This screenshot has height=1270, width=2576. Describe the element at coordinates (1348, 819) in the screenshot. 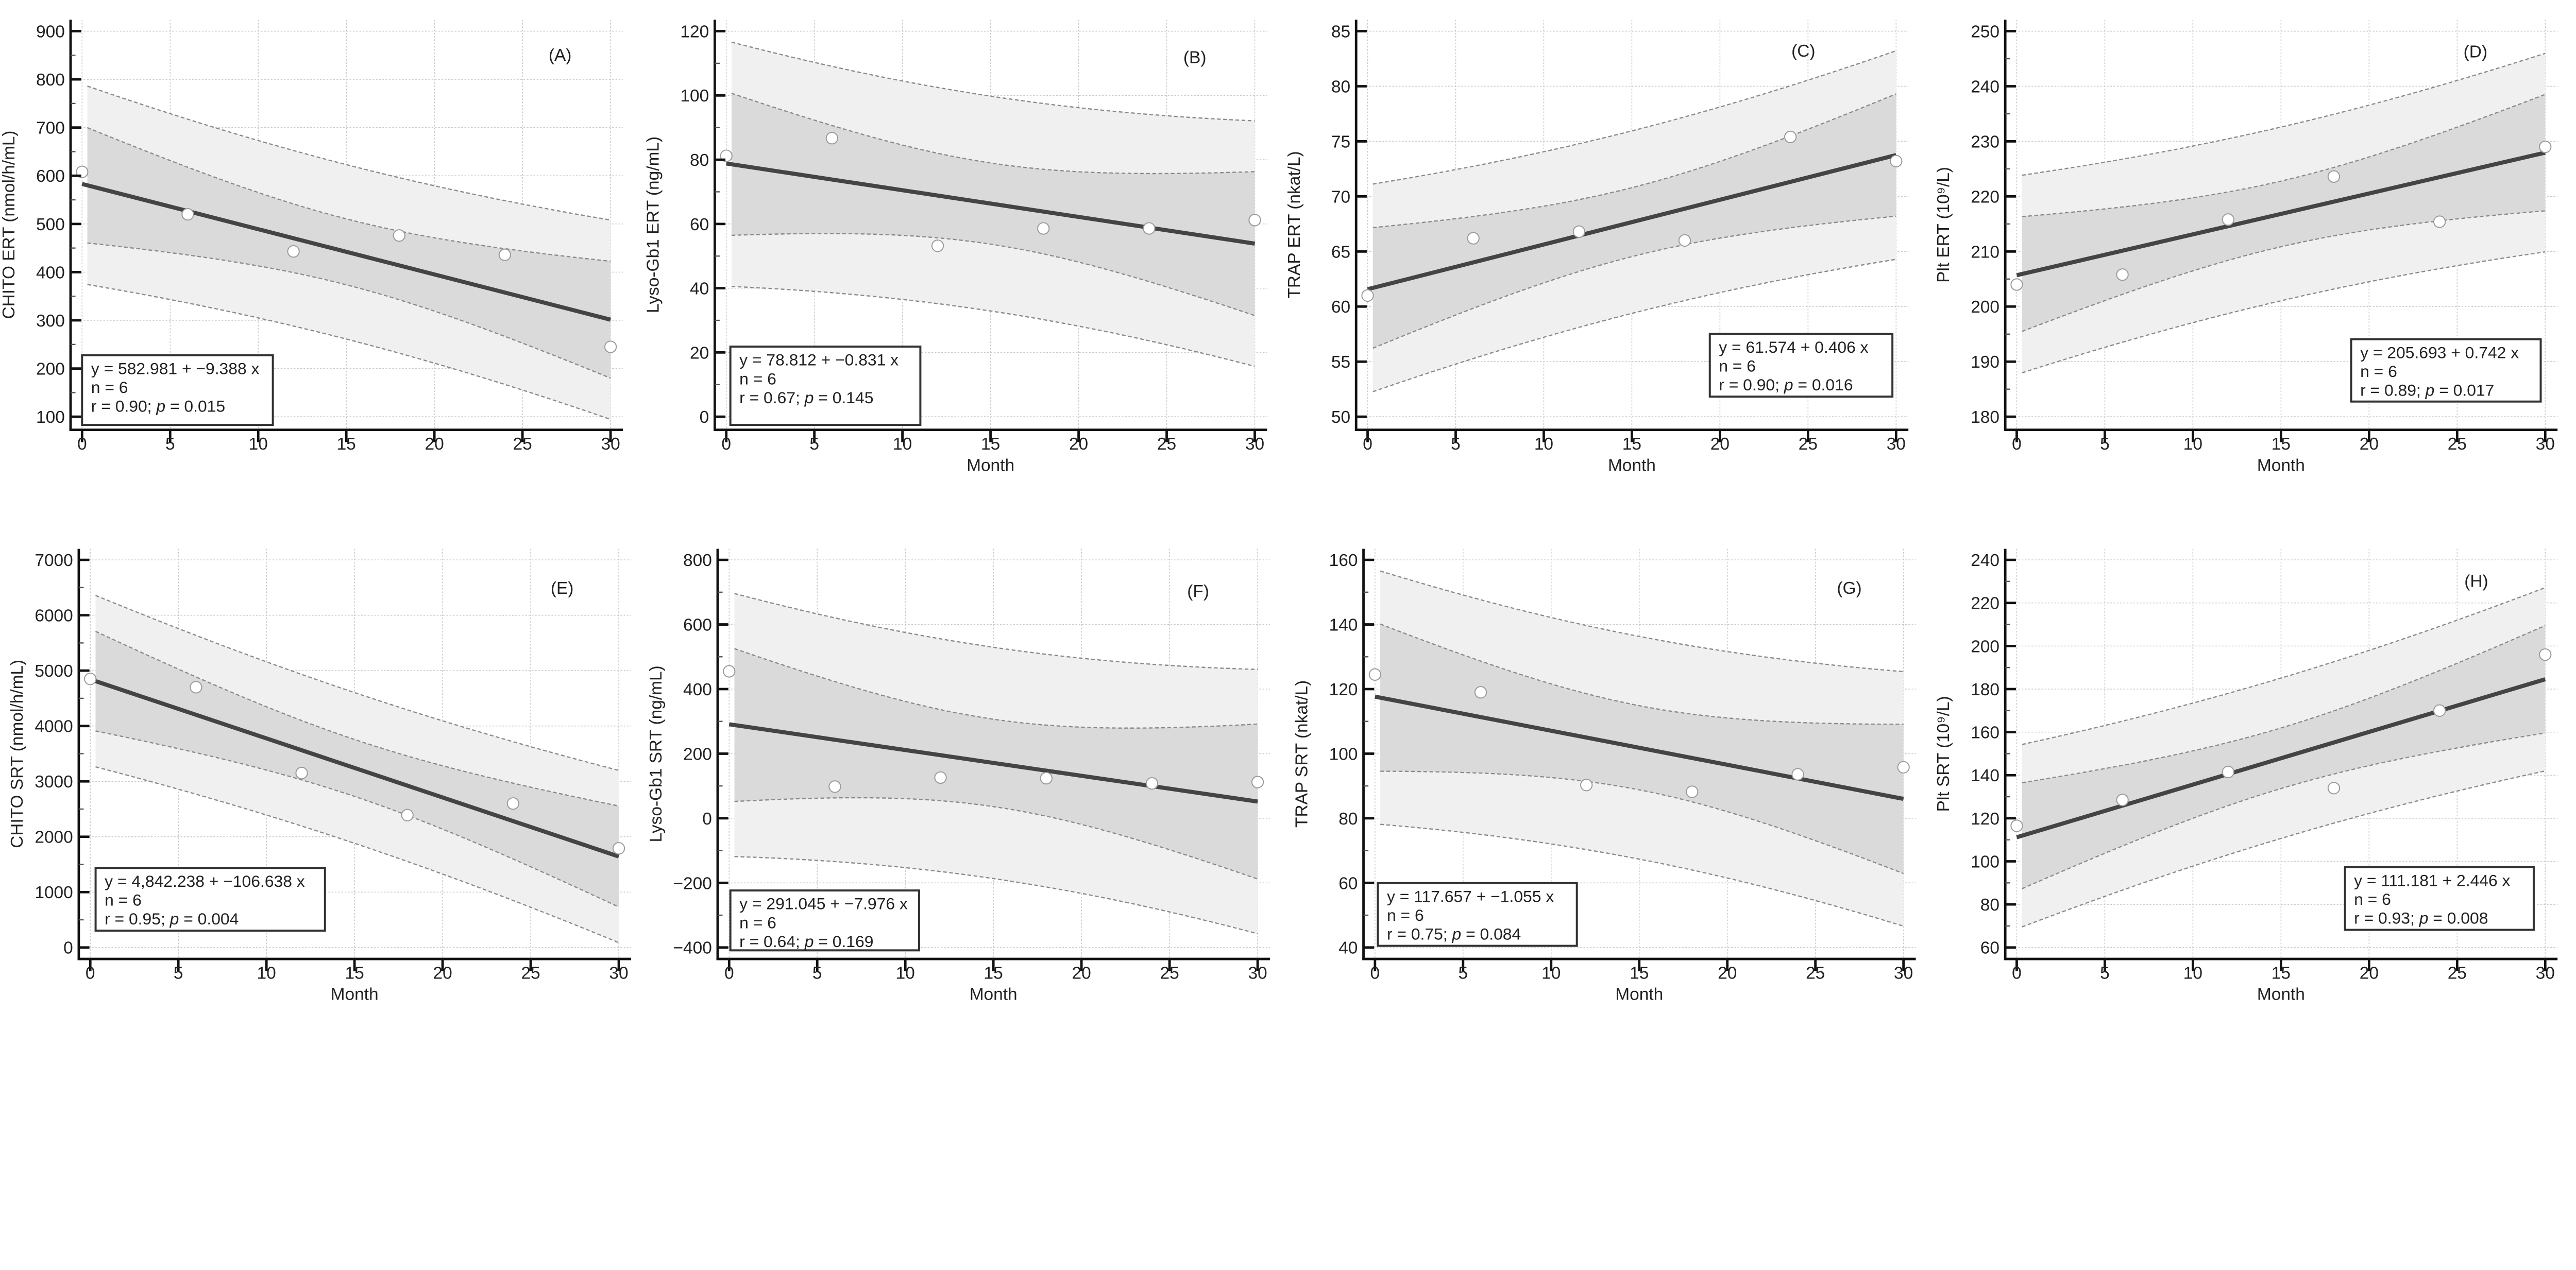

I see `y-tick-label: 80` at that location.